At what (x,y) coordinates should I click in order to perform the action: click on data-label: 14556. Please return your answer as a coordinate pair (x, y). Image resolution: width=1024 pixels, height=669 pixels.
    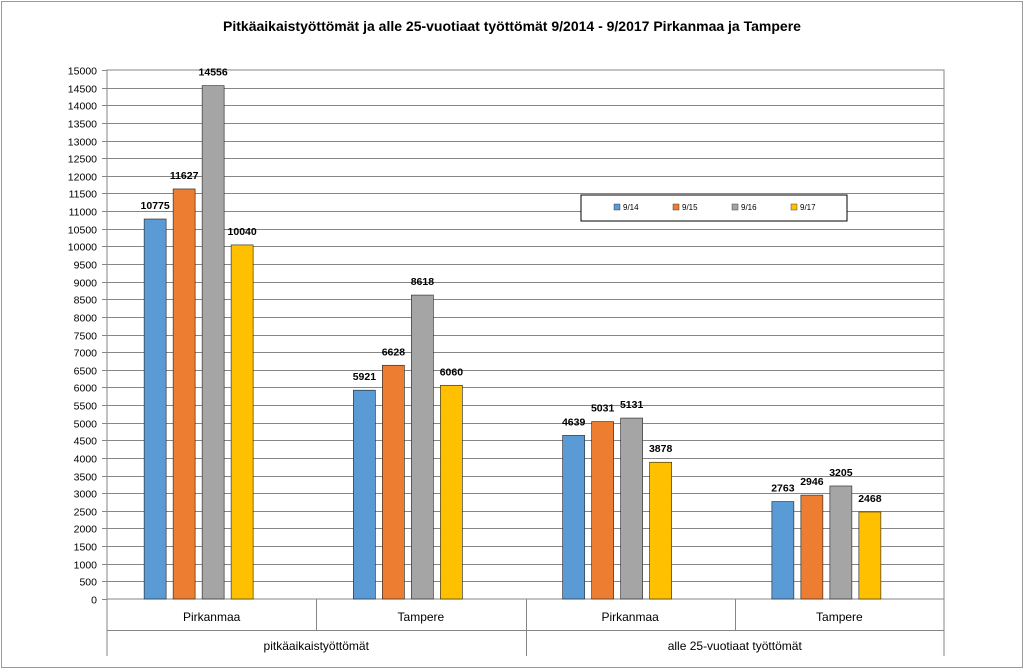
    Looking at the image, I should click on (213, 73).